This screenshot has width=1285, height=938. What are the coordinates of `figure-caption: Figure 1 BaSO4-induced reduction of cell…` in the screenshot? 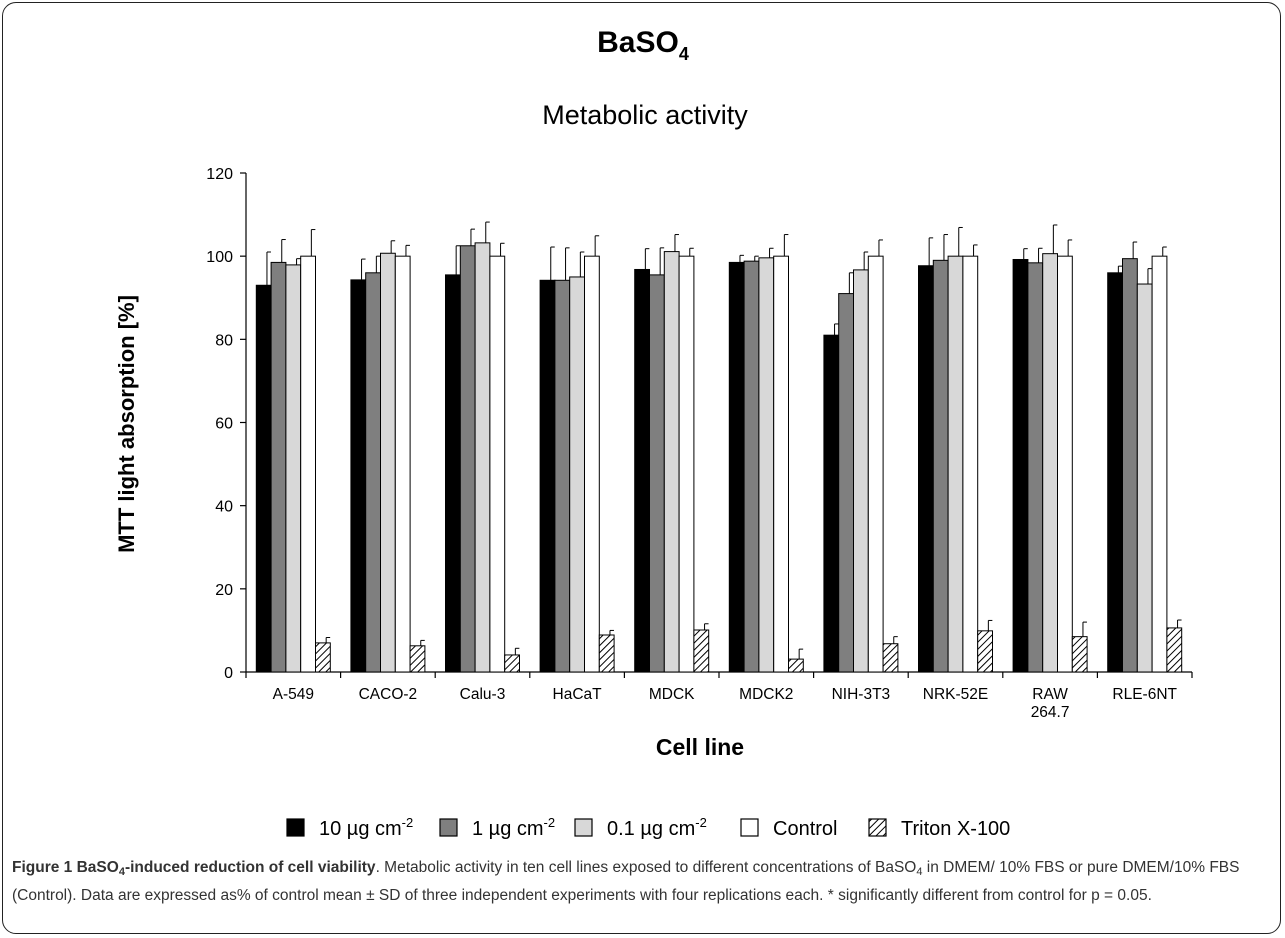 It's located at (643, 881).